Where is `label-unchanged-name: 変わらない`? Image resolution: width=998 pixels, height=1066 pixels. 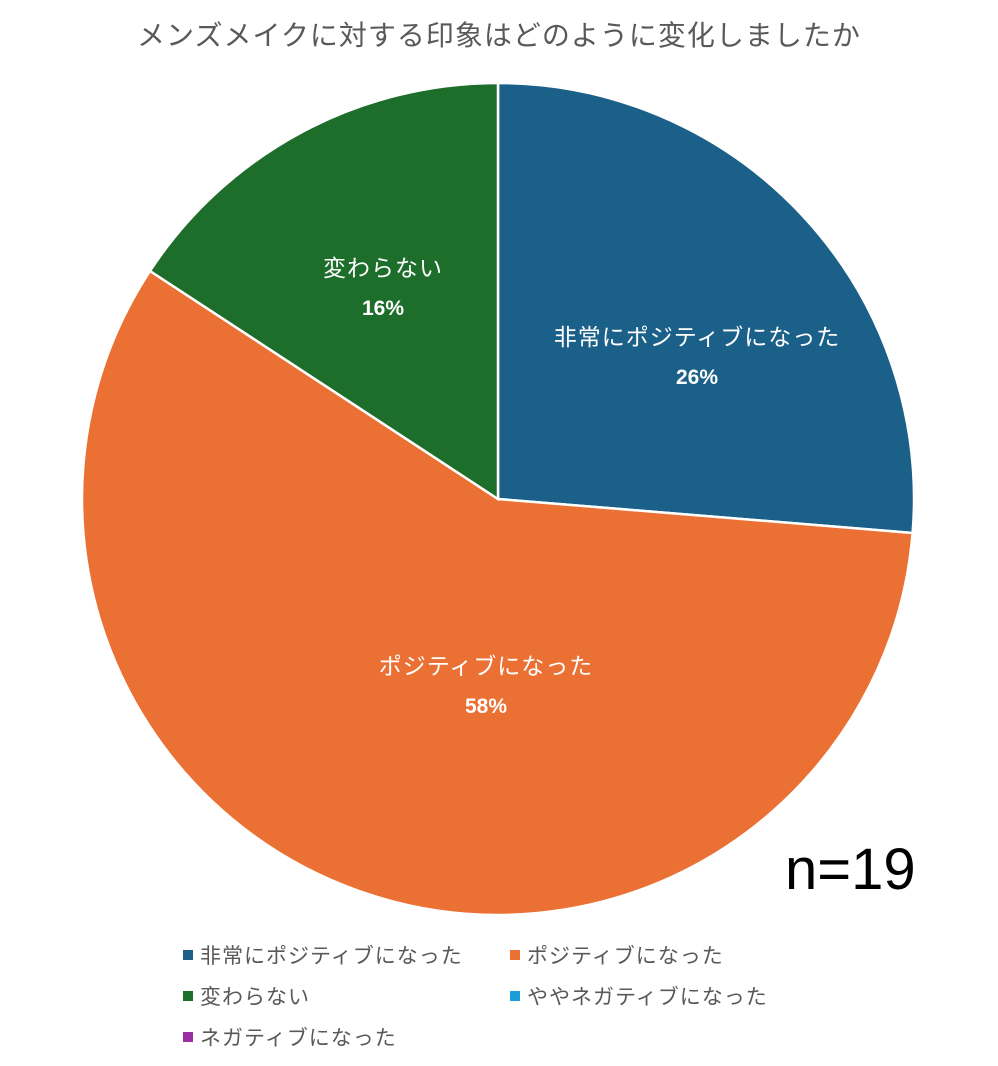 label-unchanged-name: 変わらない is located at coordinates (383, 269).